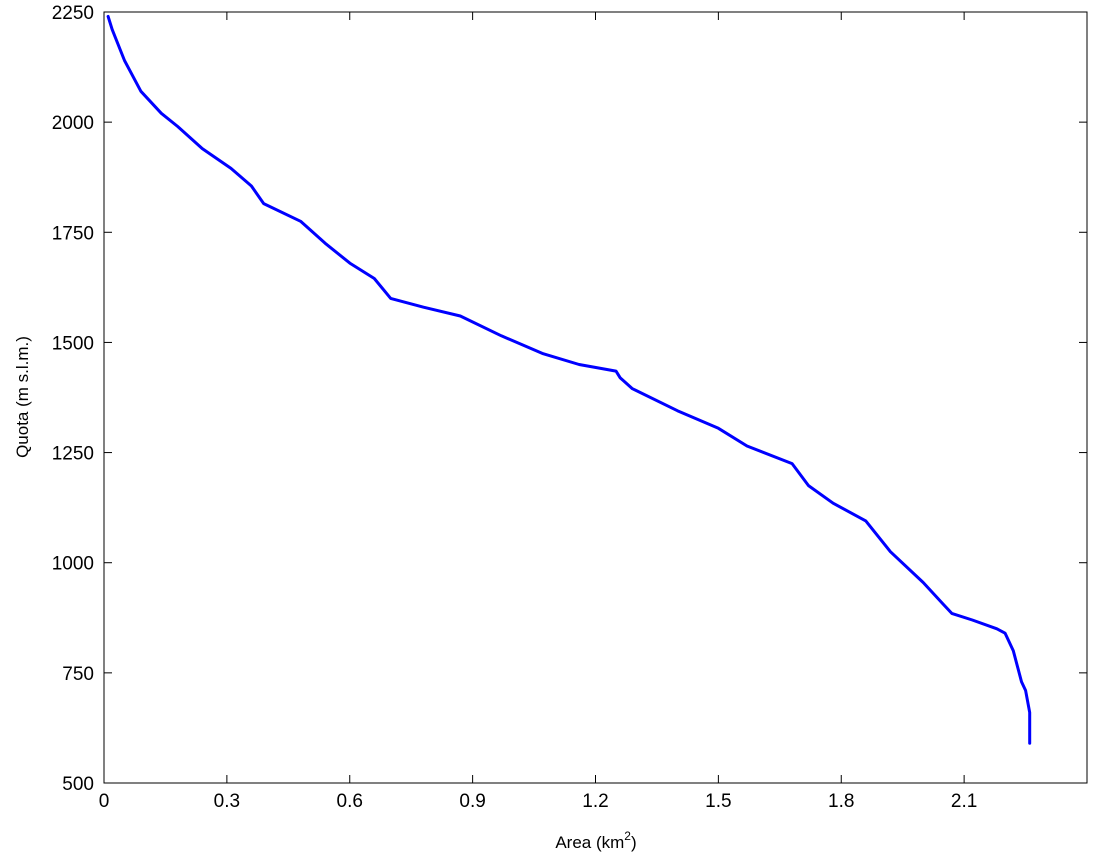 The image size is (1093, 857). What do you see at coordinates (718, 801) in the screenshot?
I see `x-tick-label: 1.5` at bounding box center [718, 801].